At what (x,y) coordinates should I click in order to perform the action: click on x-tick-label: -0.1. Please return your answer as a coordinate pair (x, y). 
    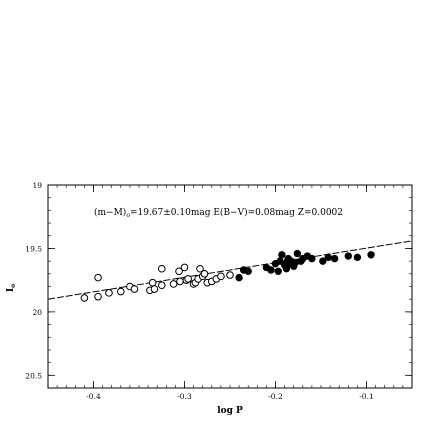
    Looking at the image, I should click on (366, 396).